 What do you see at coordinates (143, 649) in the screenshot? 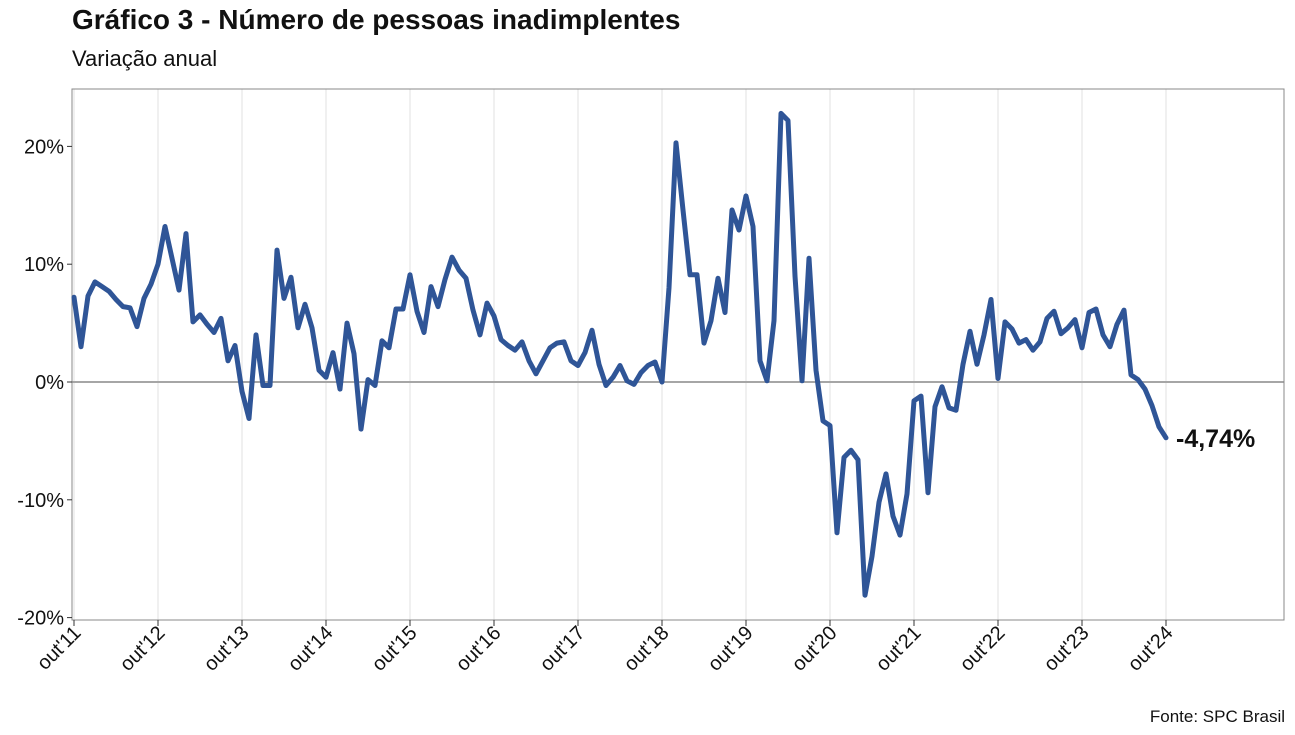
I see `x-tick-label: out'12` at bounding box center [143, 649].